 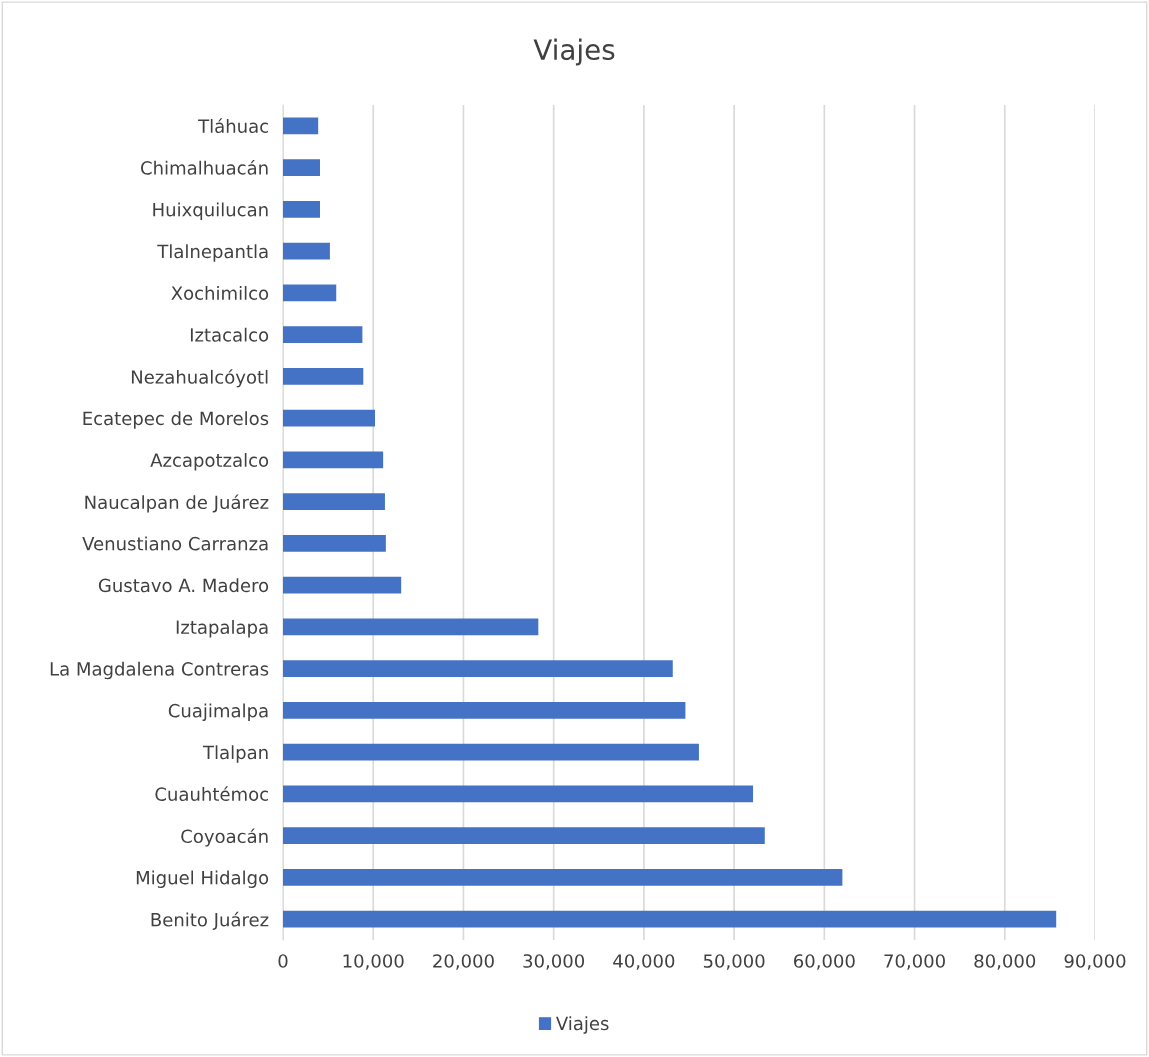 I want to click on y-tick-label: Venustiano Carranza, so click(x=175, y=543).